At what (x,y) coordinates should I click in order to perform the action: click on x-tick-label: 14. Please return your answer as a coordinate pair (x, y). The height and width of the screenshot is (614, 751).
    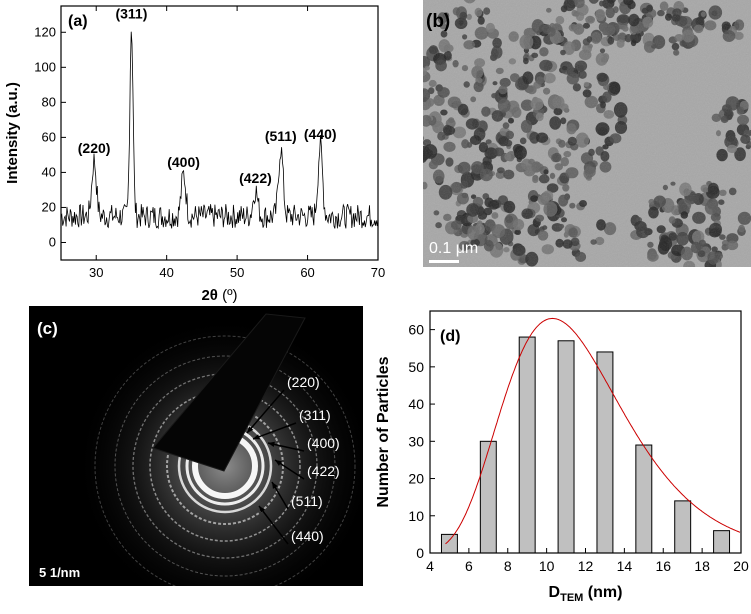
    Looking at the image, I should click on (625, 566).